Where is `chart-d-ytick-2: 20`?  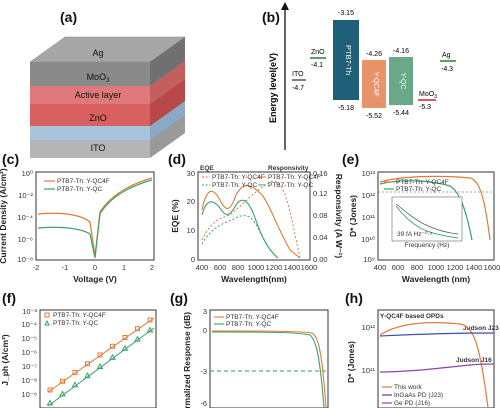 chart-d-ytick-2: 20 is located at coordinates (191, 201).